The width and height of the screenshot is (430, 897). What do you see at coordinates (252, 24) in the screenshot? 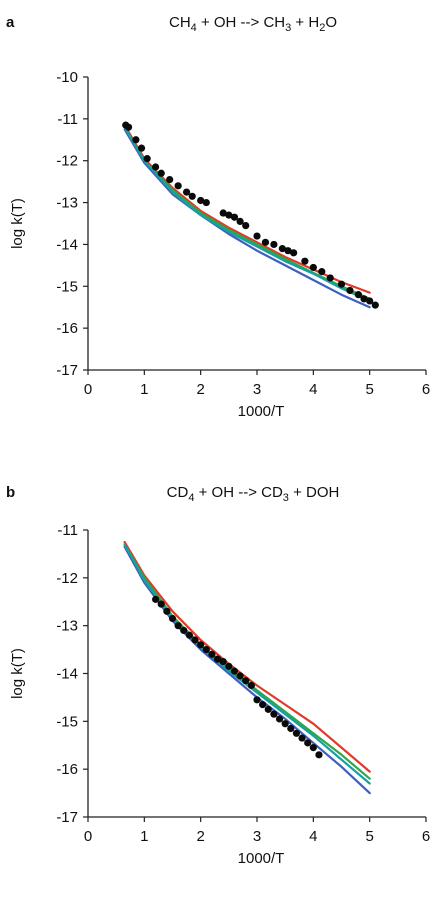
I see `chart-title-a: CH4 + OH --> CH3 + H2O` at bounding box center [252, 24].